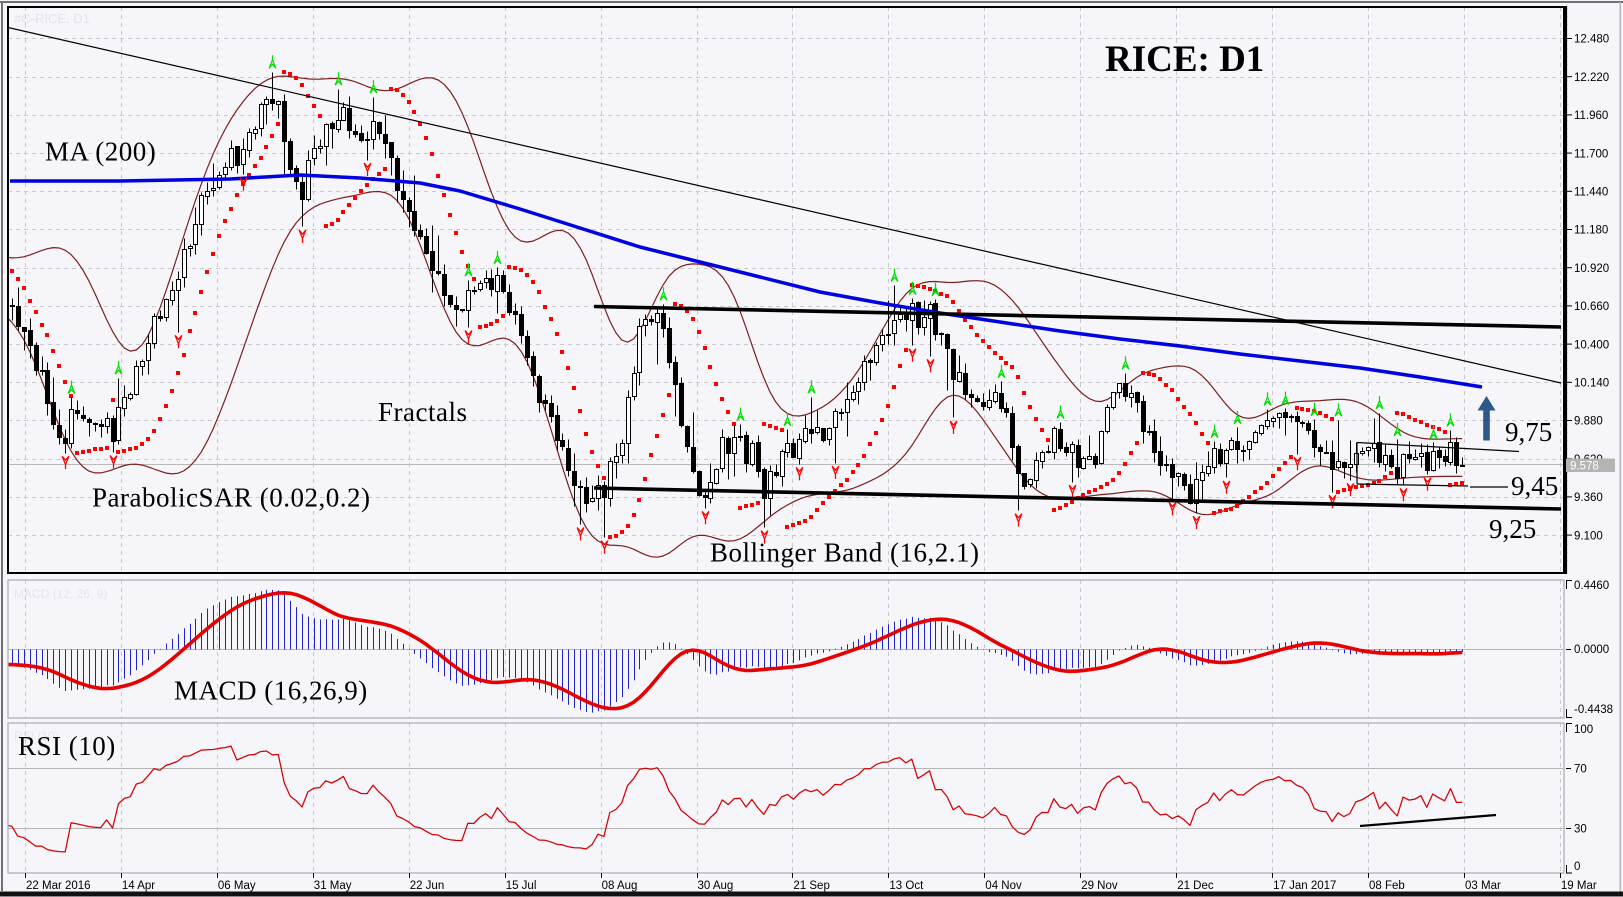 The height and width of the screenshot is (897, 1623). What do you see at coordinates (716, 886) in the screenshot?
I see `svg-text: 30 Aug` at bounding box center [716, 886].